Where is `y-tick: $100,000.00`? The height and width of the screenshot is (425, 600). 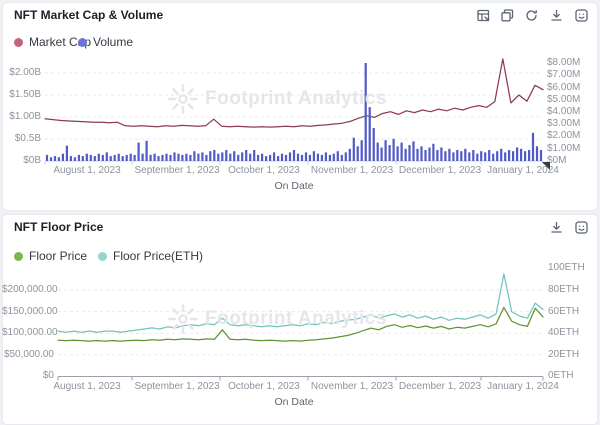
y-tick: $100,000.00 is located at coordinates (30, 332).